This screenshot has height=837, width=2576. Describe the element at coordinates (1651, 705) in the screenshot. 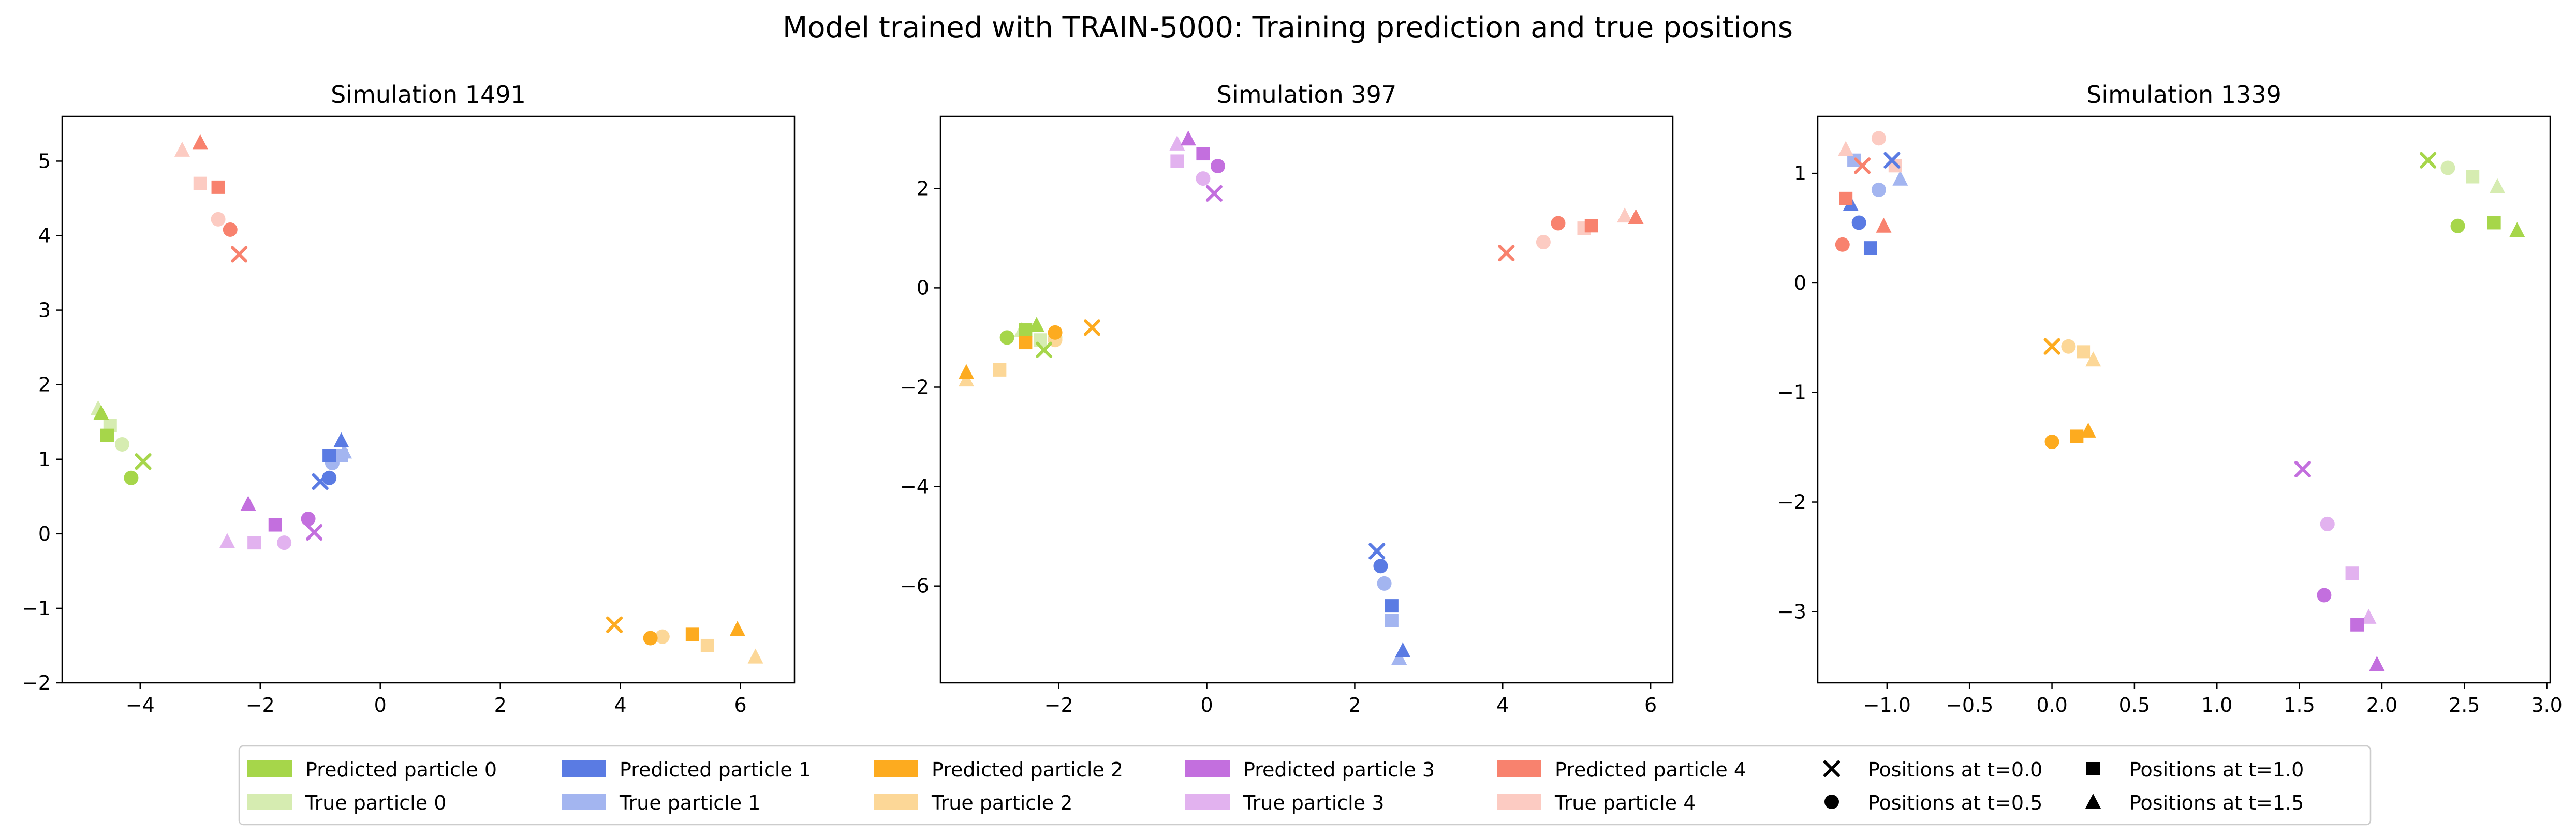

I see `x-tick-label: 6` at that location.